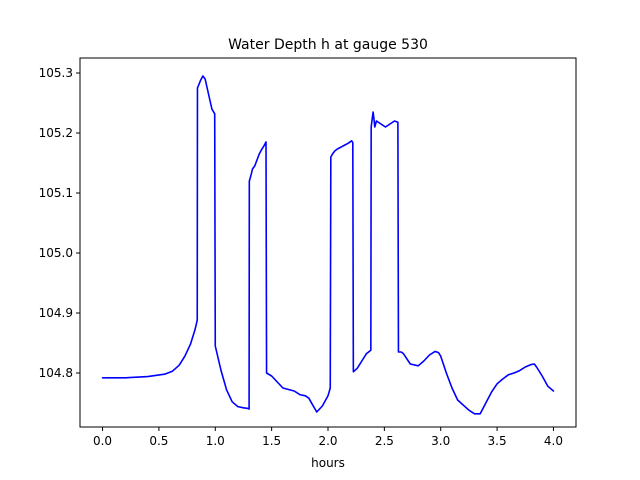 The width and height of the screenshot is (640, 480). What do you see at coordinates (158, 441) in the screenshot?
I see `x-tick-label: 0.5` at bounding box center [158, 441].